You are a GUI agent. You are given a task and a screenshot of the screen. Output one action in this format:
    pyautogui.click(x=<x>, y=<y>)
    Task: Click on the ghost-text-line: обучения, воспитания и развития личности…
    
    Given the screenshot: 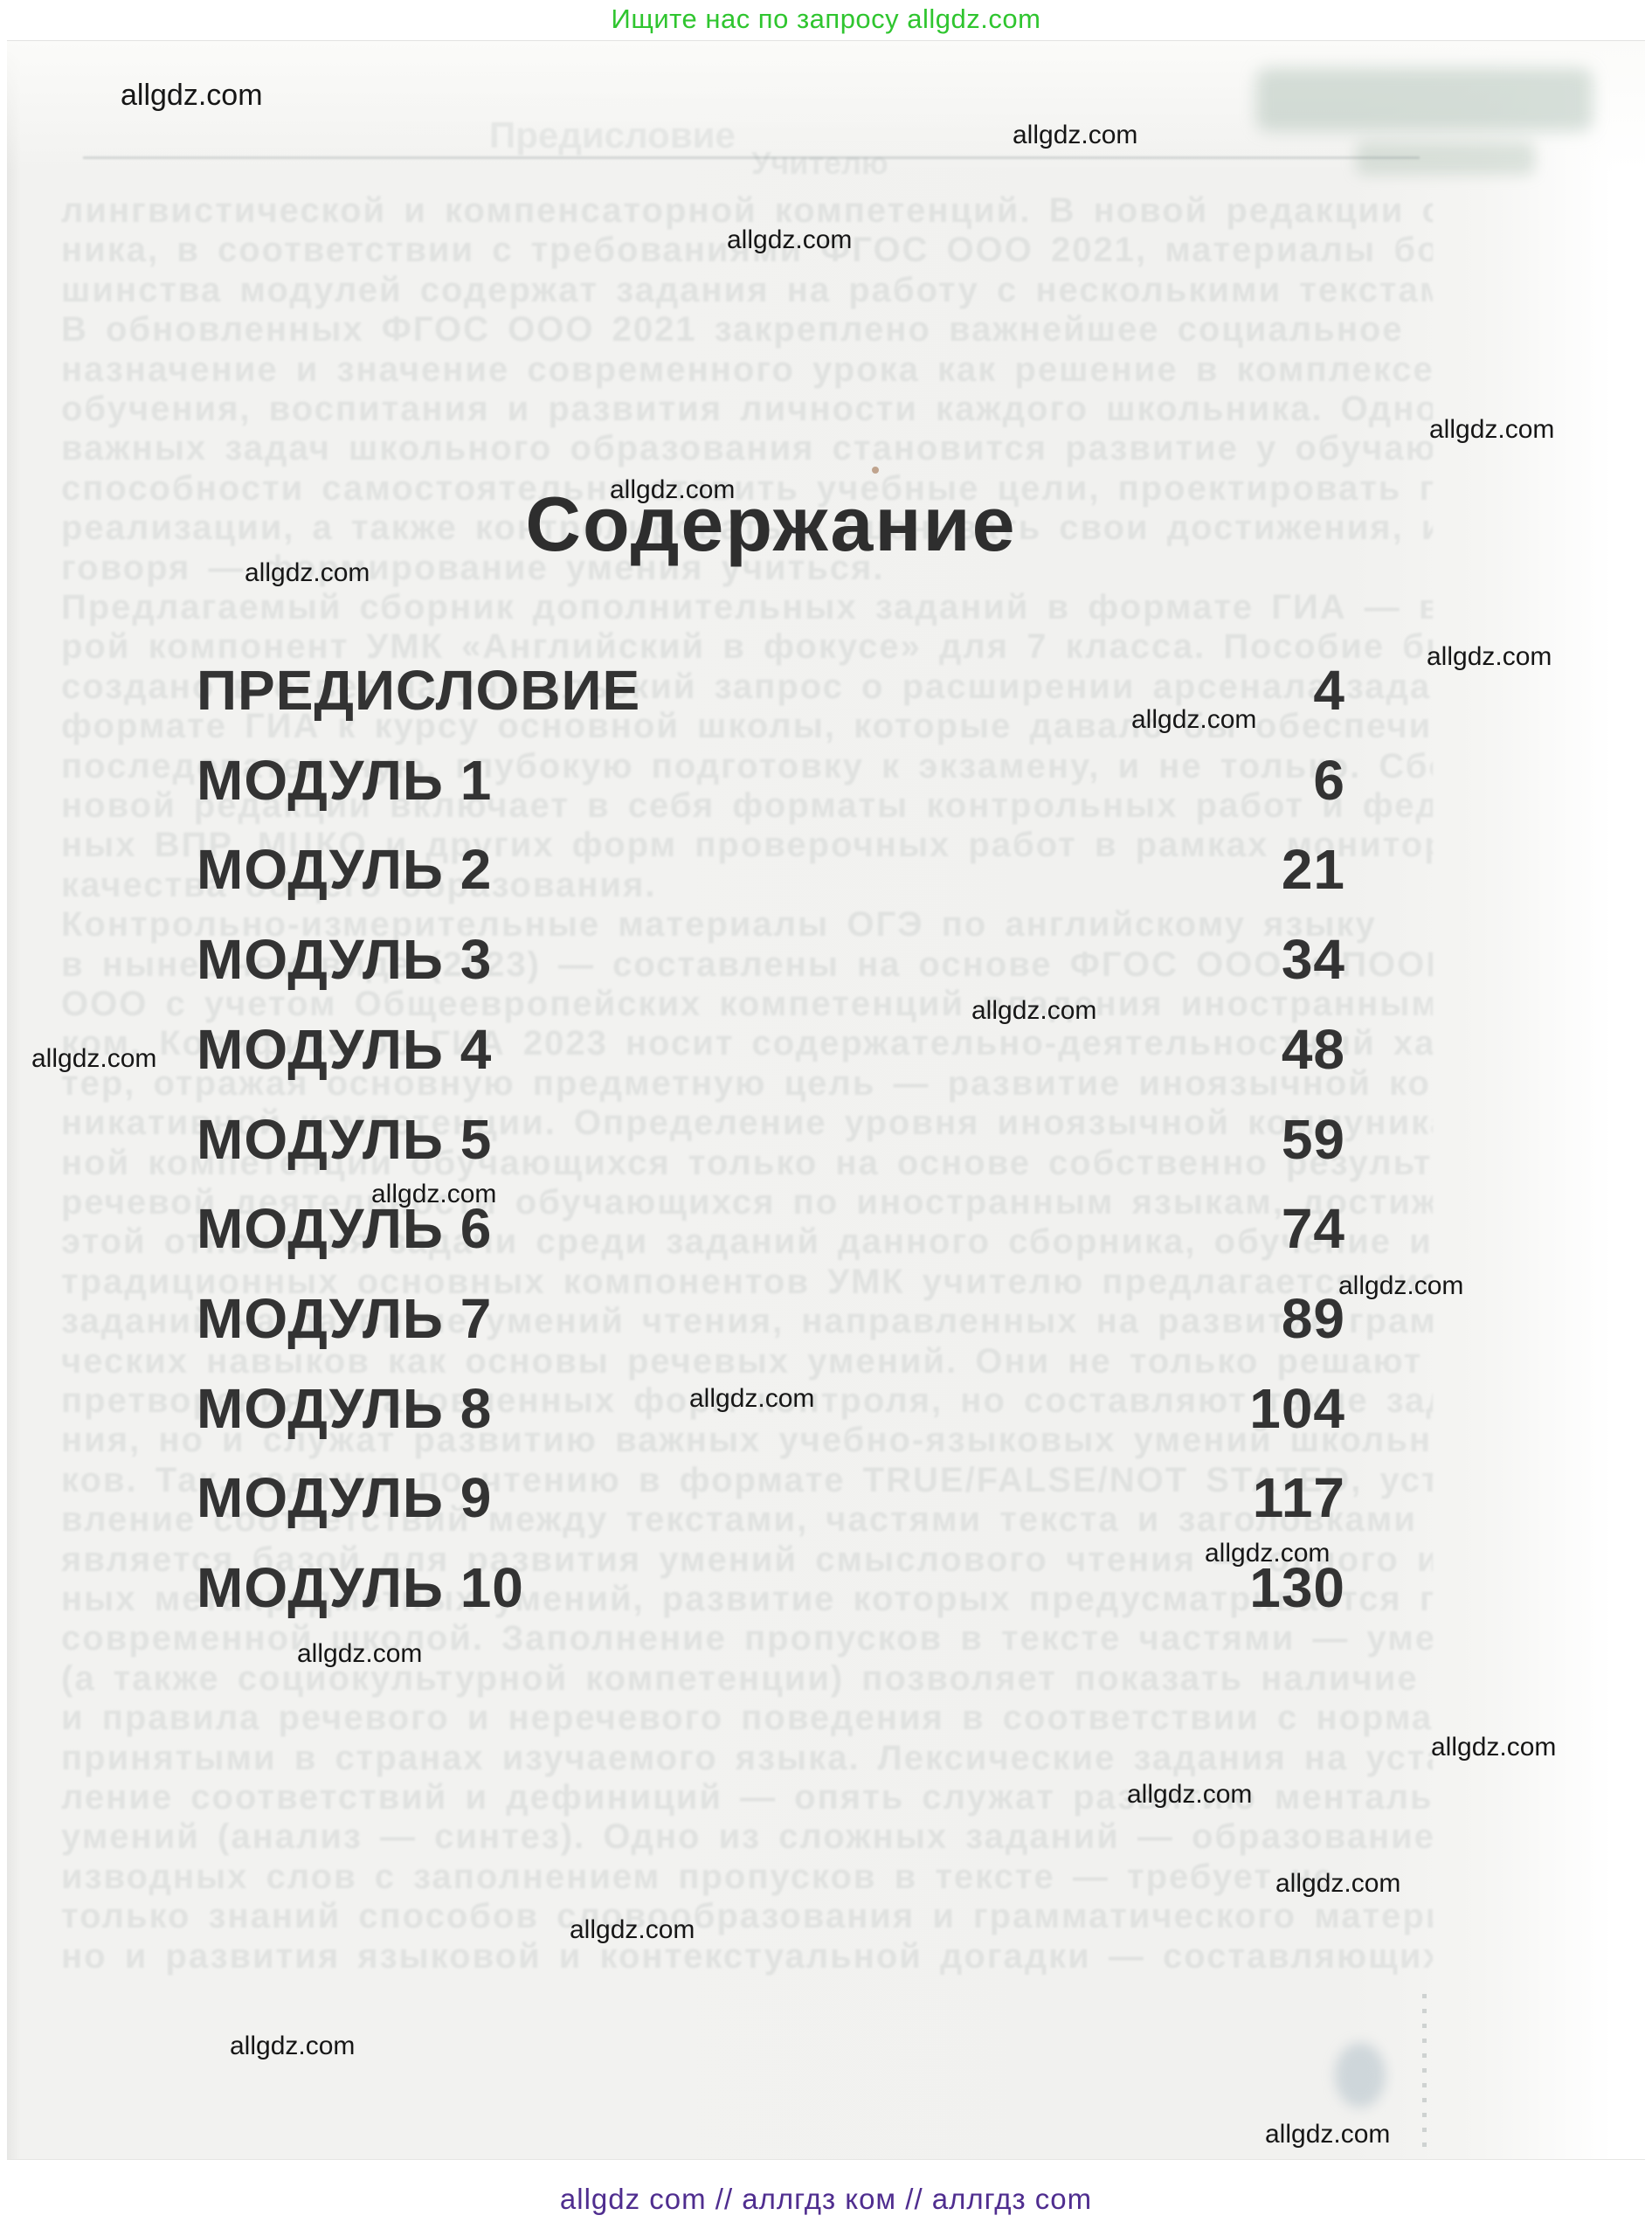 What is the action you would take?
    pyautogui.click(x=747, y=409)
    